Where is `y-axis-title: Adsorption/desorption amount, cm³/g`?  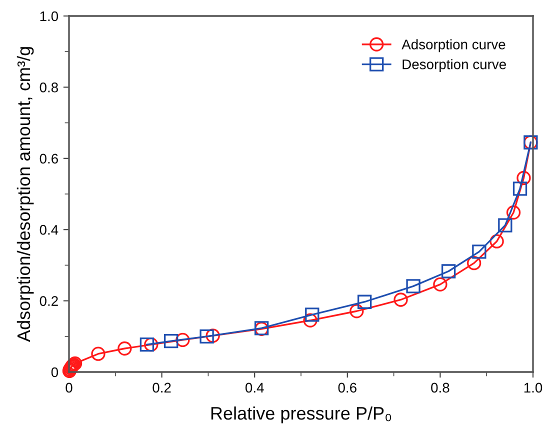 y-axis-title: Adsorption/desorption amount, cm³/g is located at coordinates (25, 194).